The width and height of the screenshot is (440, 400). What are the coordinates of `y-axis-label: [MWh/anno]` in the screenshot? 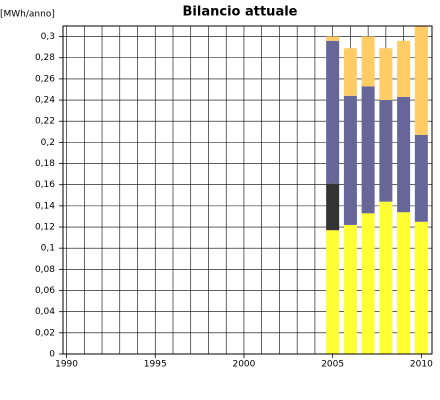 It's located at (27, 15).